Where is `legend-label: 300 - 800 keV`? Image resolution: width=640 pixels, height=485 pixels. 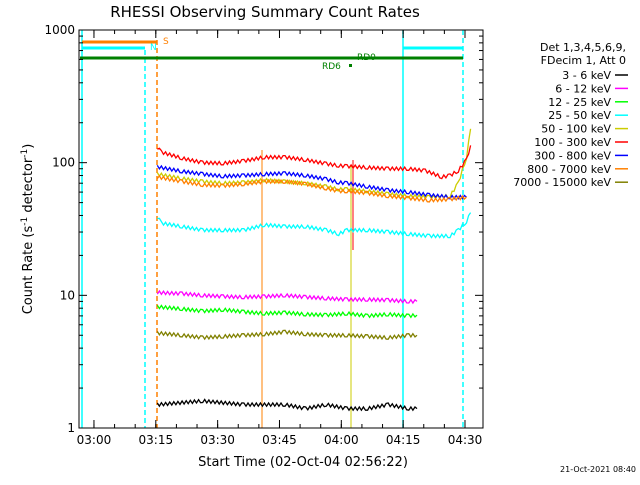 legend-label: 300 - 800 keV is located at coordinates (572, 155).